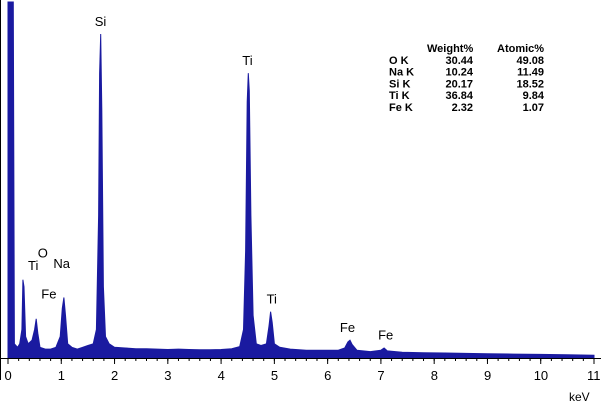 This screenshot has height=409, width=601. What do you see at coordinates (8, 375) in the screenshot?
I see `x-tick-label: 0` at bounding box center [8, 375].